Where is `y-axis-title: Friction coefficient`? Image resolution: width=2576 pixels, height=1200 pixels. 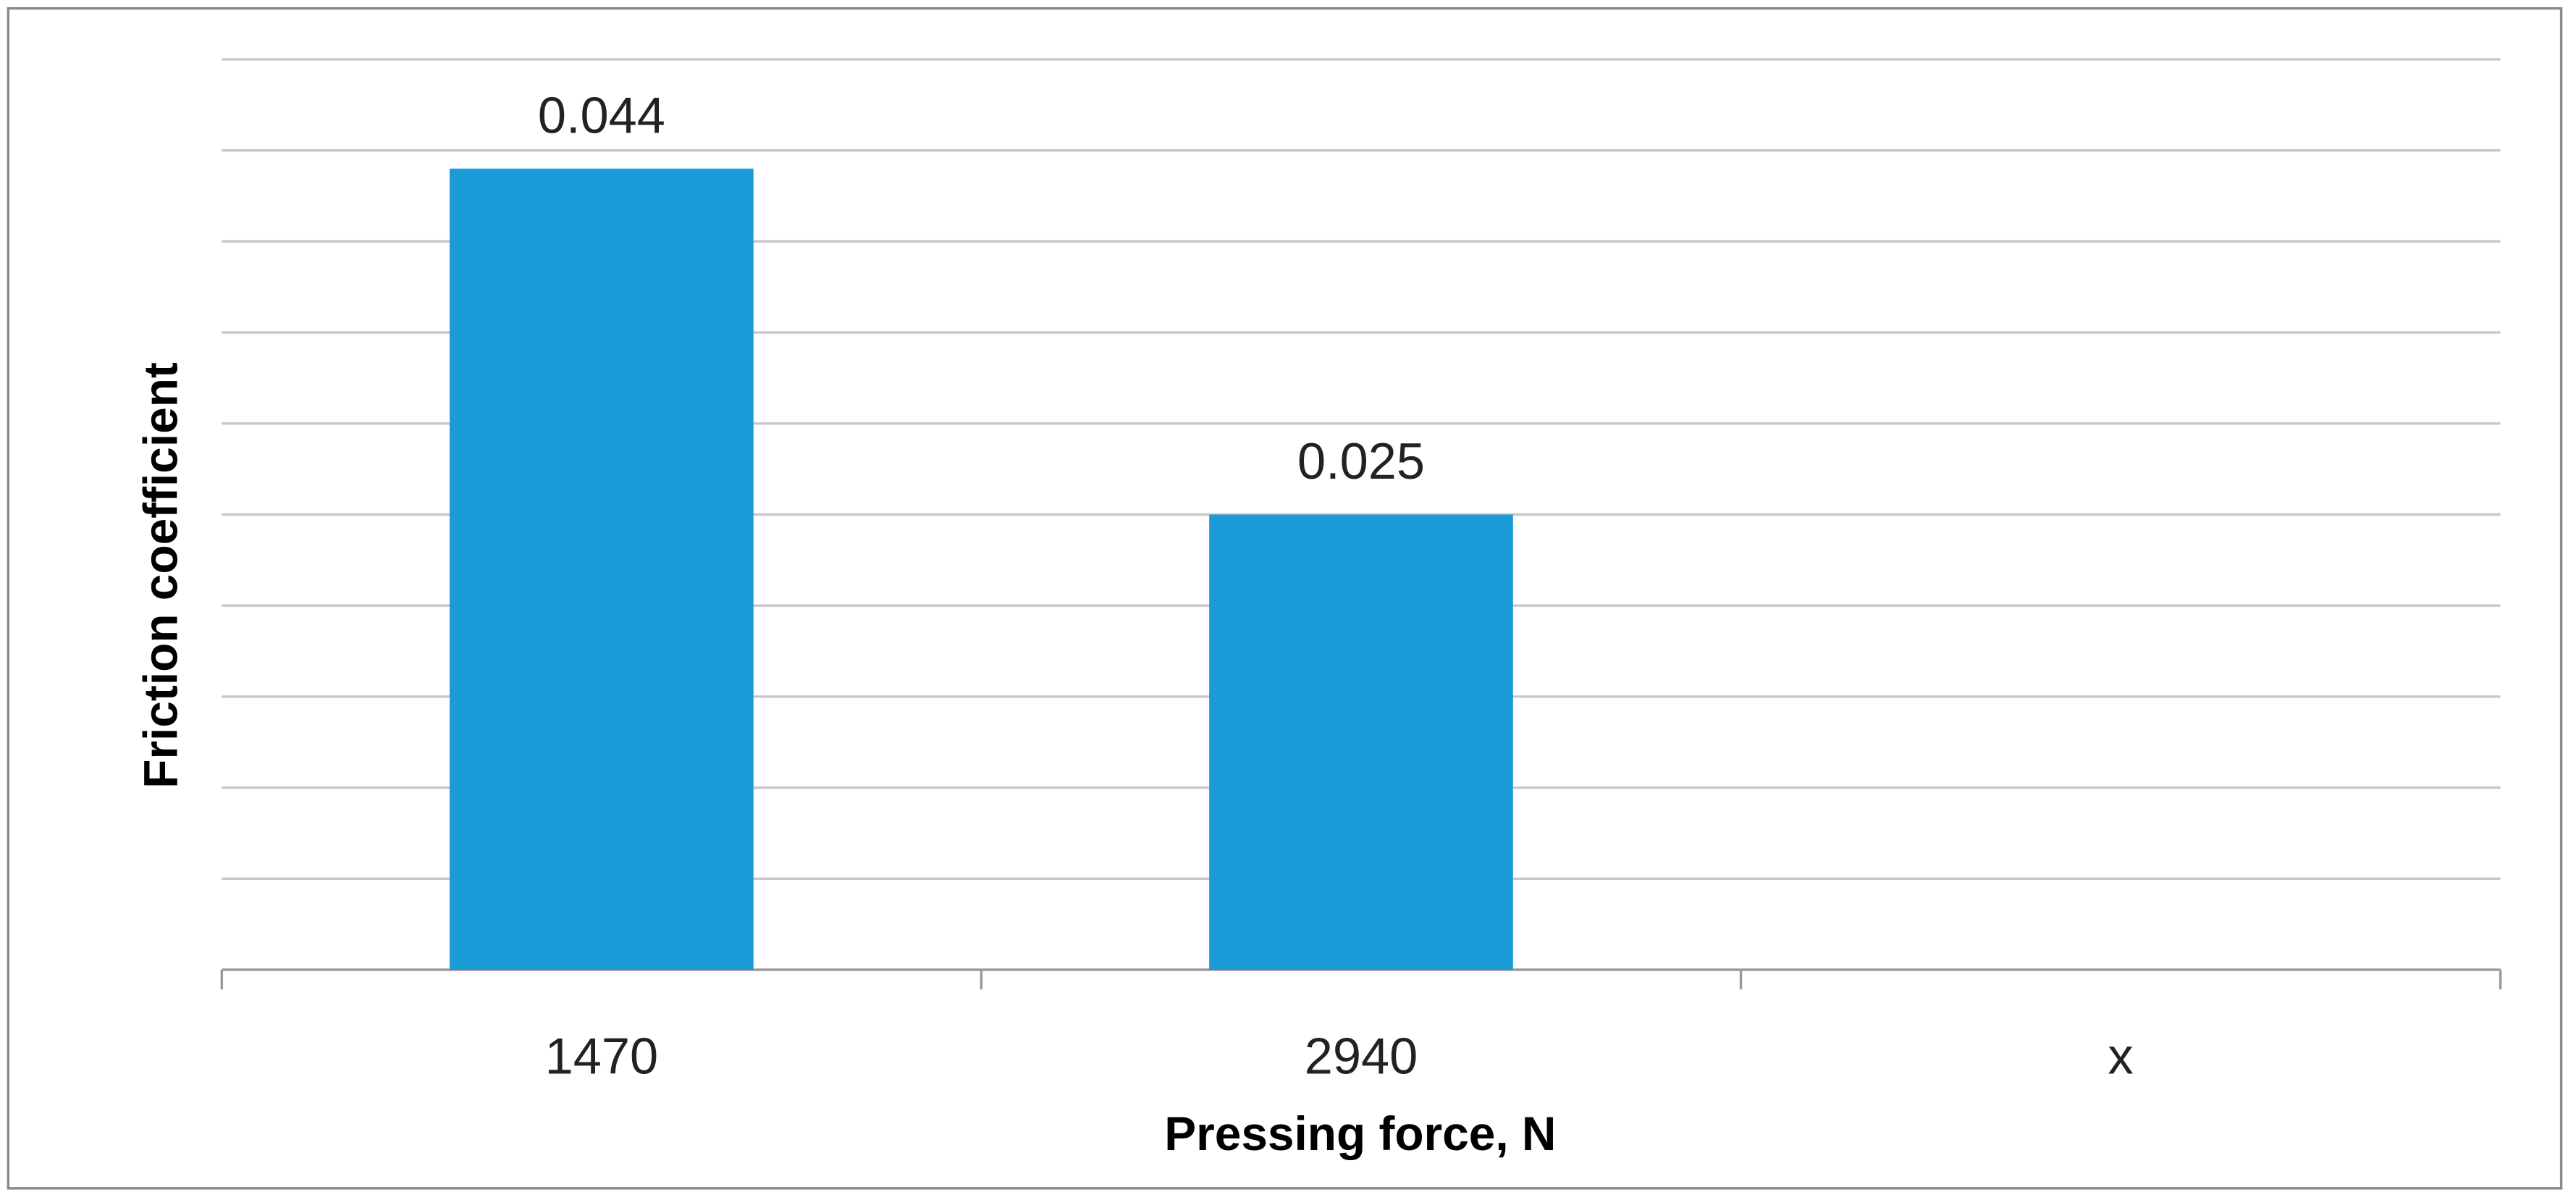 y-axis-title: Friction coefficient is located at coordinates (160, 575).